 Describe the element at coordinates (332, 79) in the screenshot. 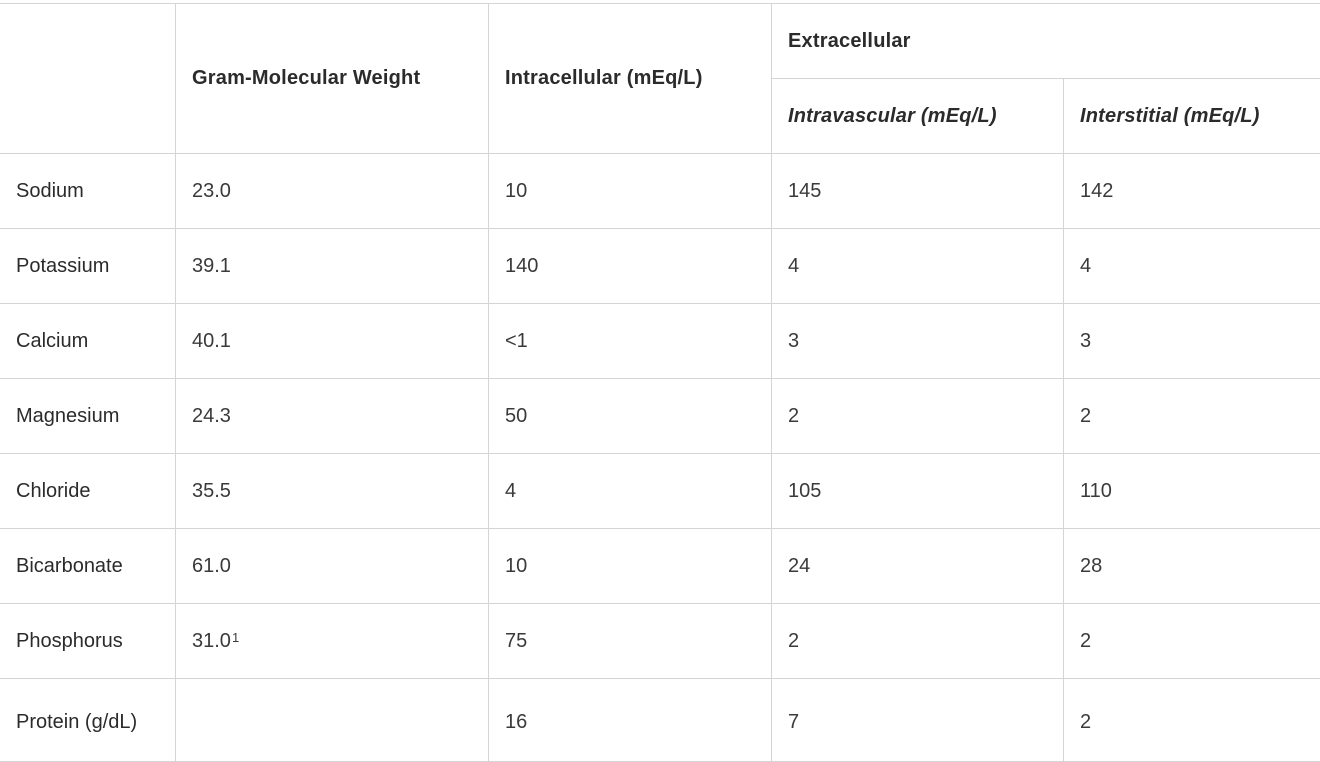

I see `header-gram-molecular-weight: Gram-Molecular Weight` at that location.